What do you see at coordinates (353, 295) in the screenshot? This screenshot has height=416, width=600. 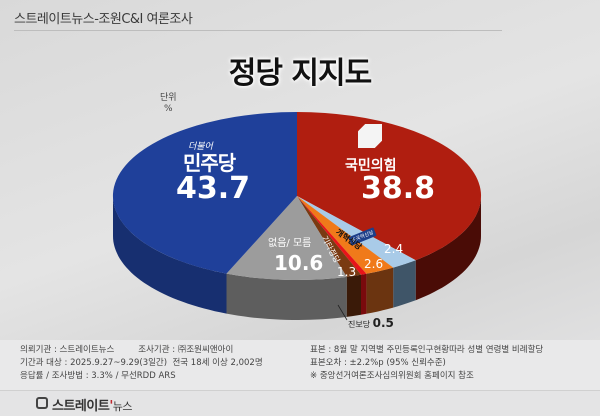 I see `pie-side-기타정당` at bounding box center [353, 295].